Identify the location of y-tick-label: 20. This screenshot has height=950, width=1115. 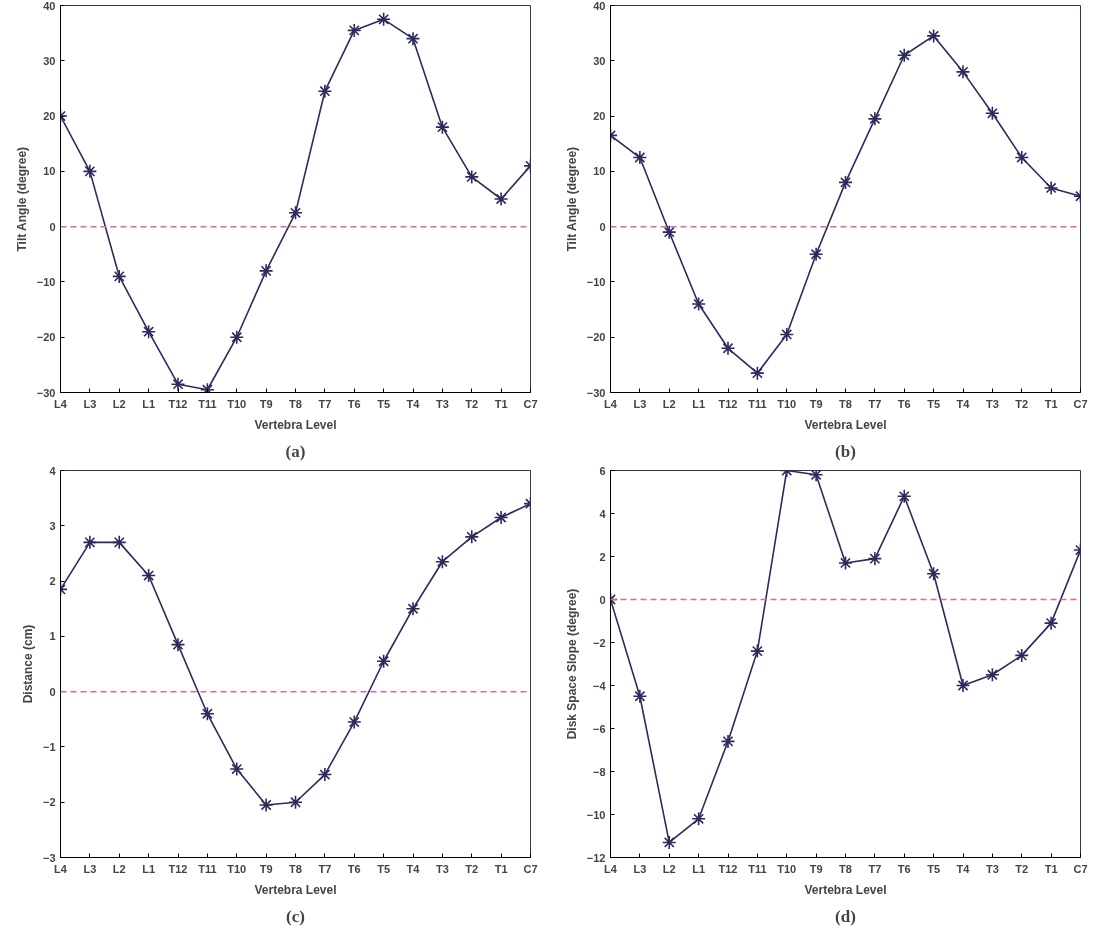
(49, 116).